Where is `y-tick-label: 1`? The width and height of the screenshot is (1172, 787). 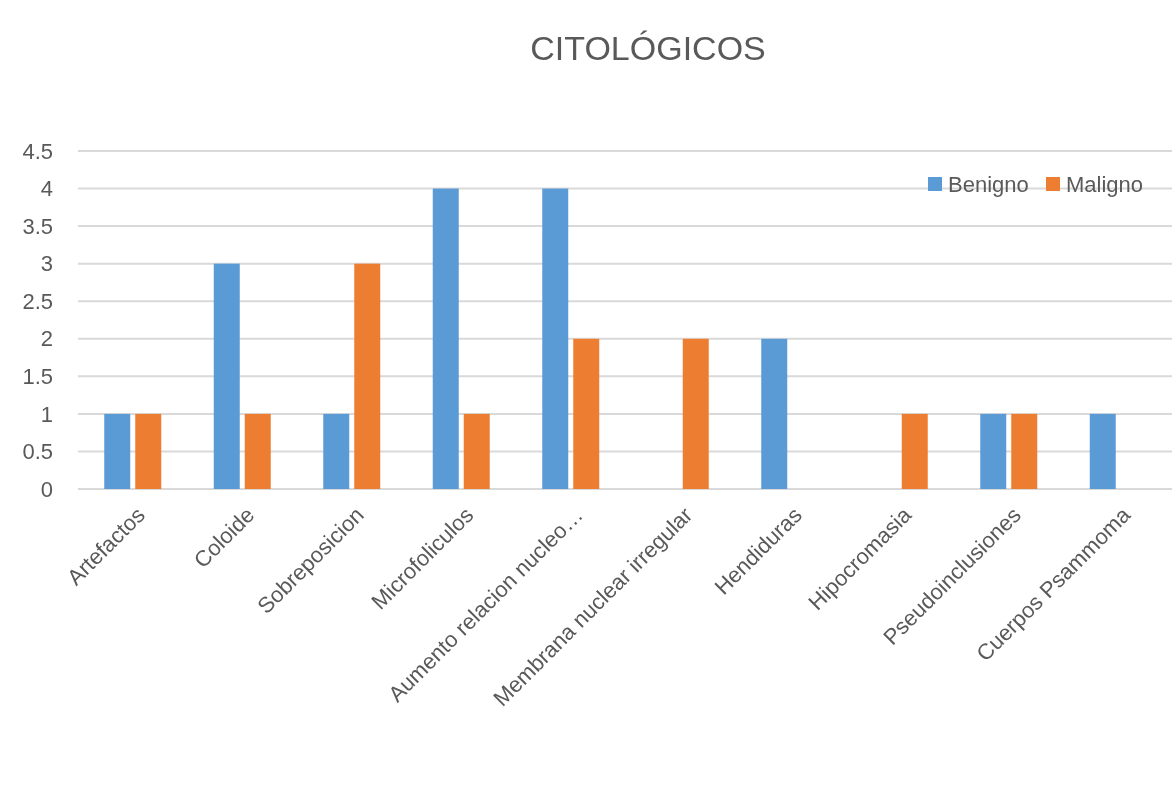
y-tick-label: 1 is located at coordinates (46, 414).